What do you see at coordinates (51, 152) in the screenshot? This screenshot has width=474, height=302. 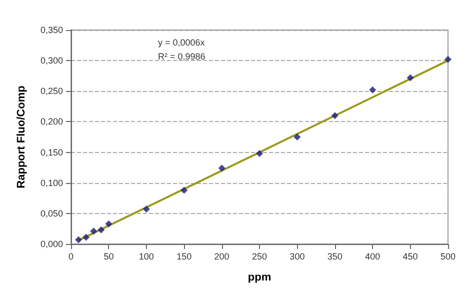 I see `y-tick-label: 0,150` at bounding box center [51, 152].